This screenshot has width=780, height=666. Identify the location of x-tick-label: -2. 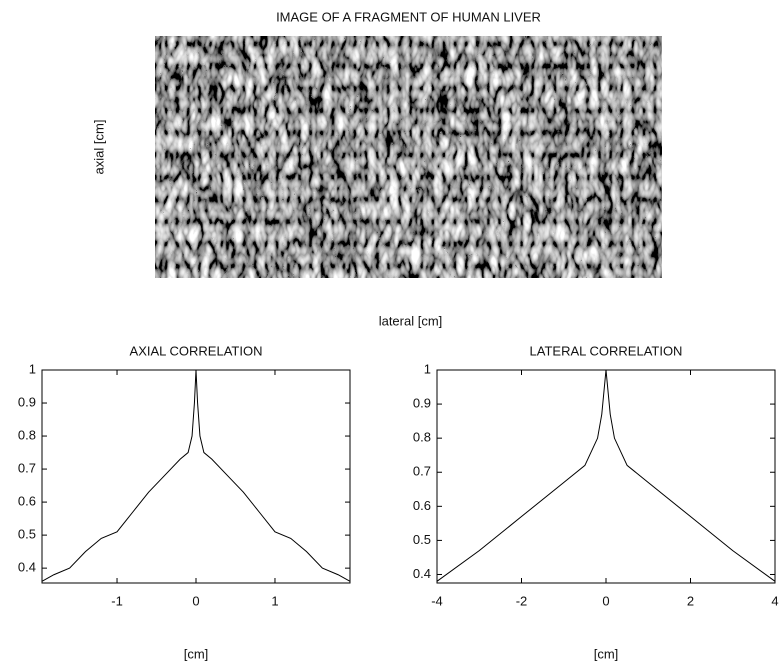
(522, 600).